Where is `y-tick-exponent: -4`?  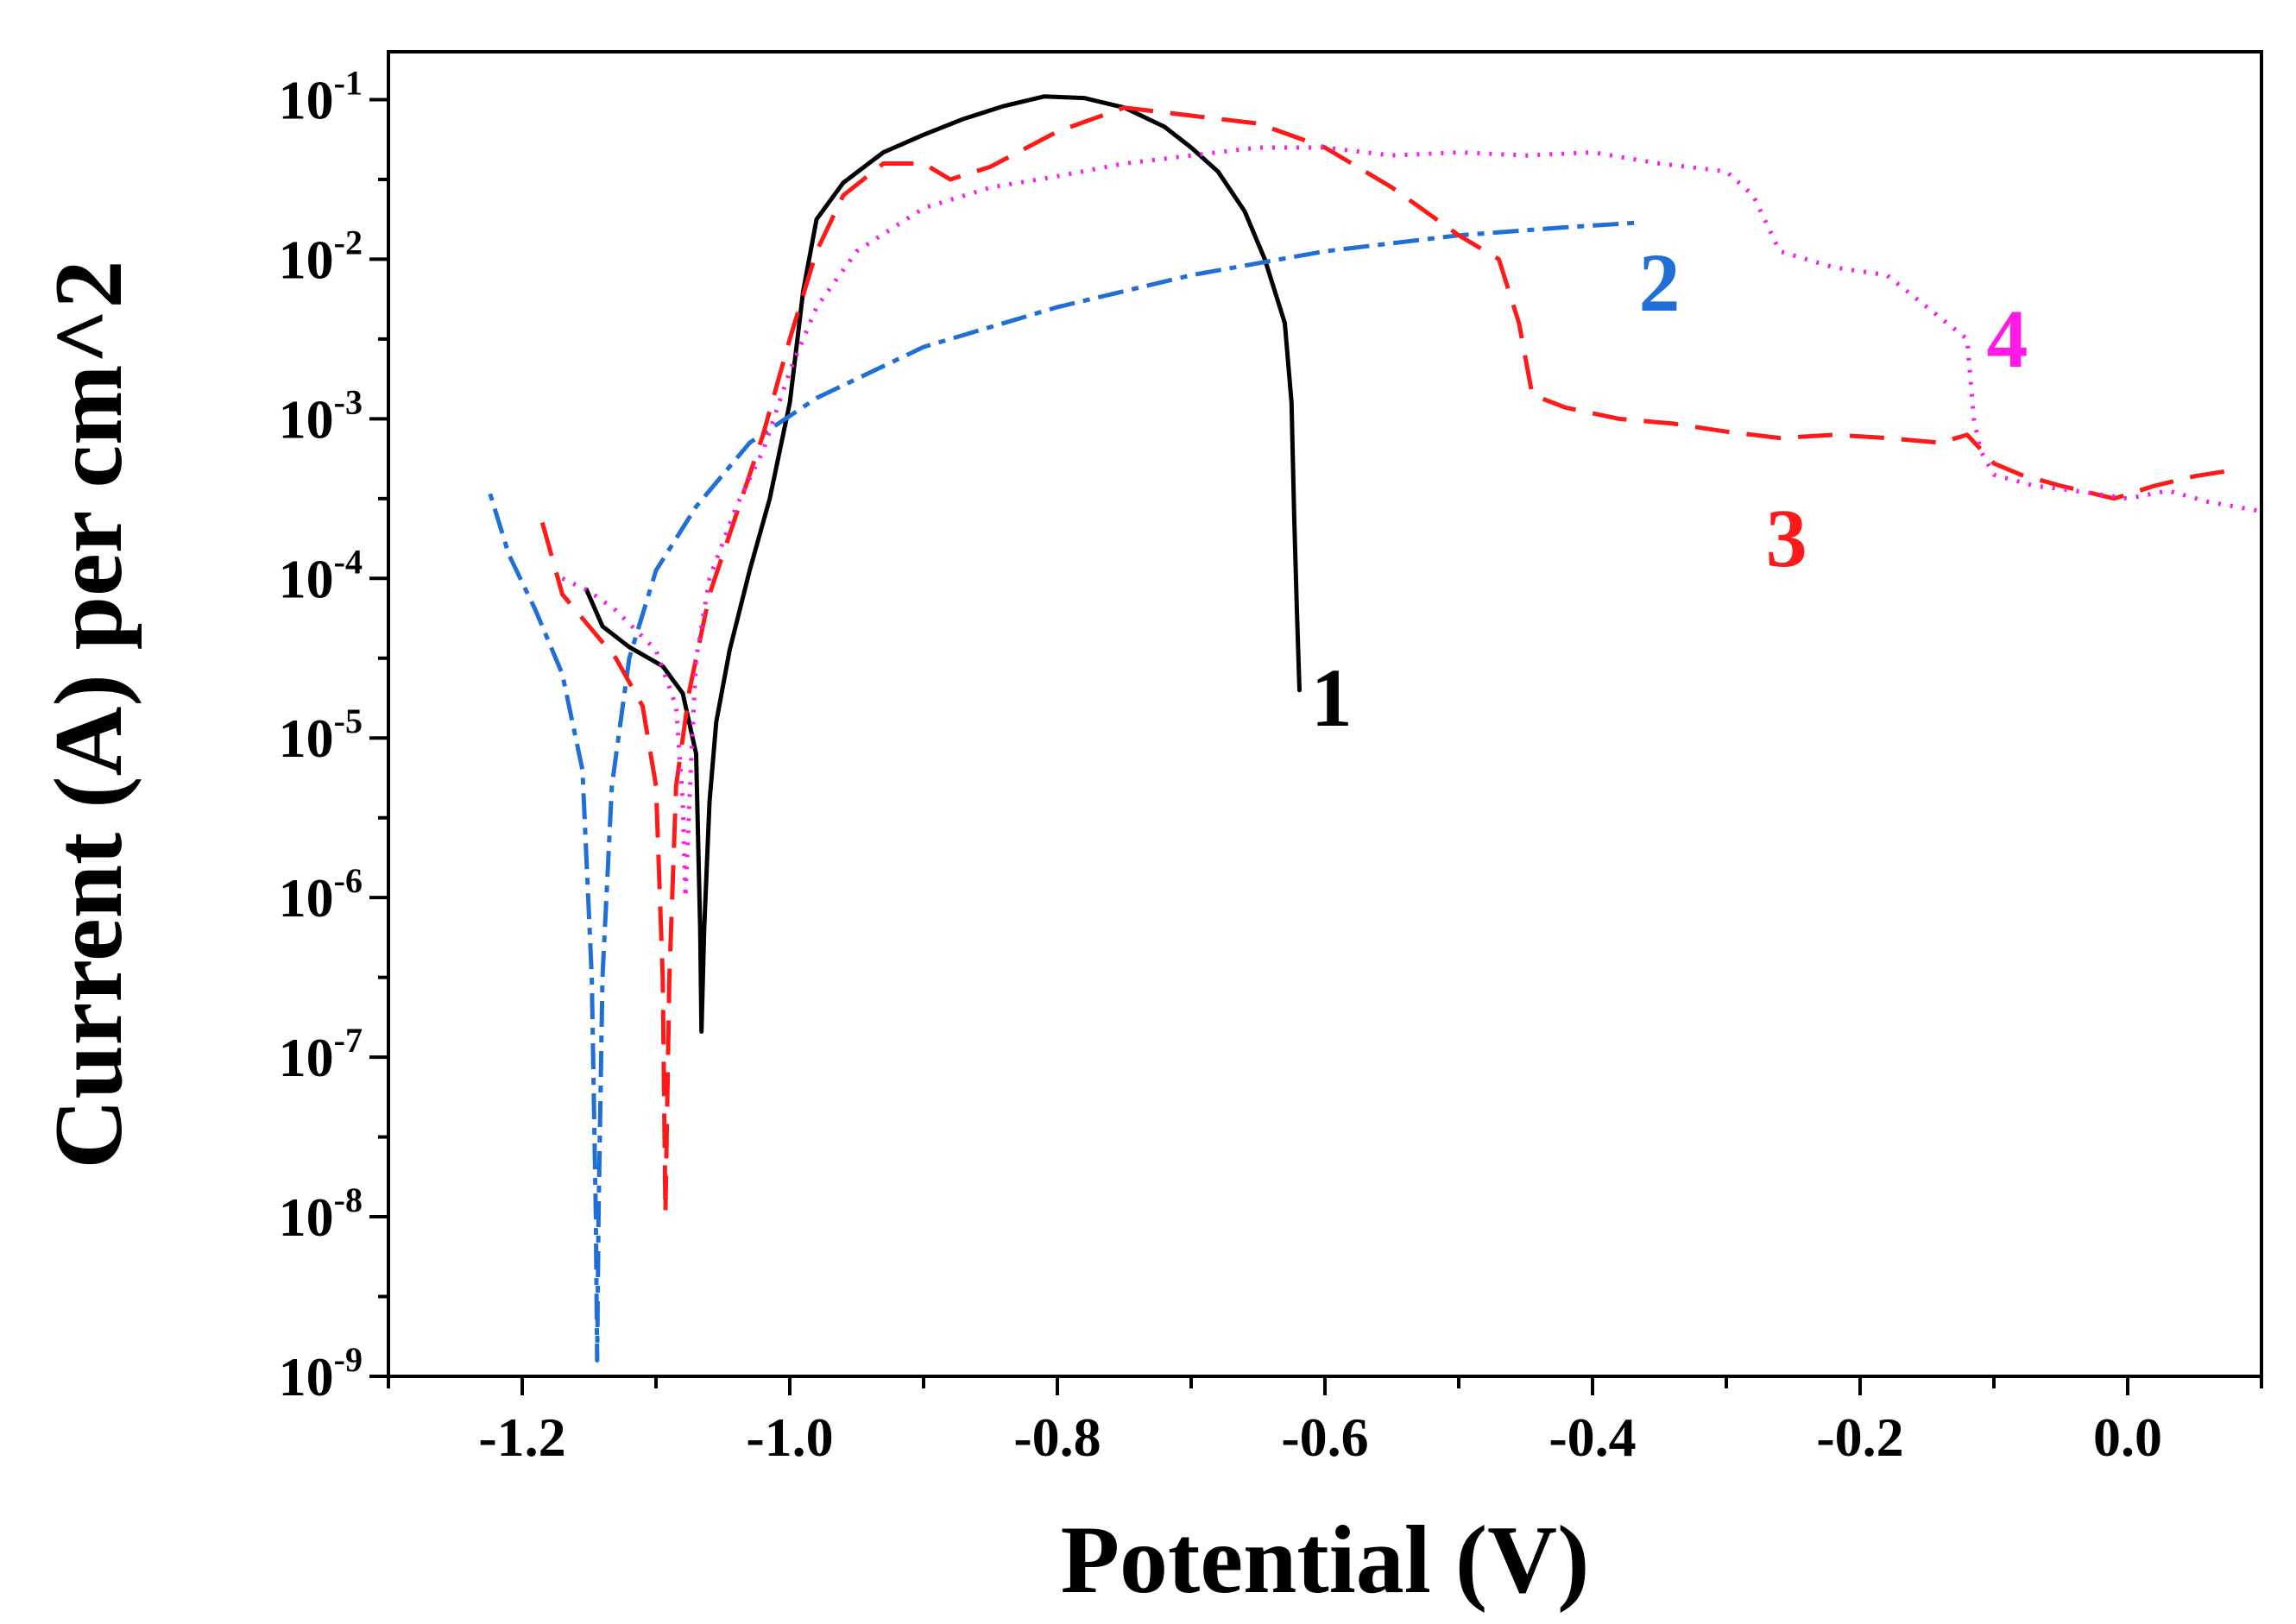
y-tick-exponent: -4 is located at coordinates (348, 561).